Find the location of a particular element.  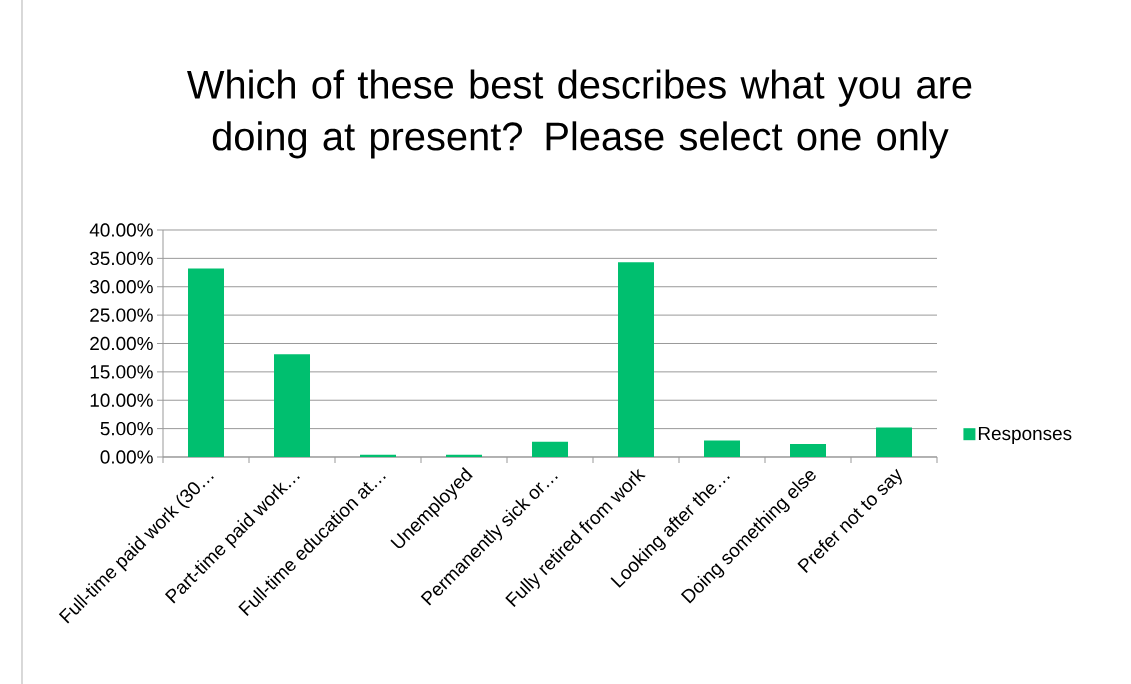

y-tick-label: 35.00% is located at coordinates (121, 258).